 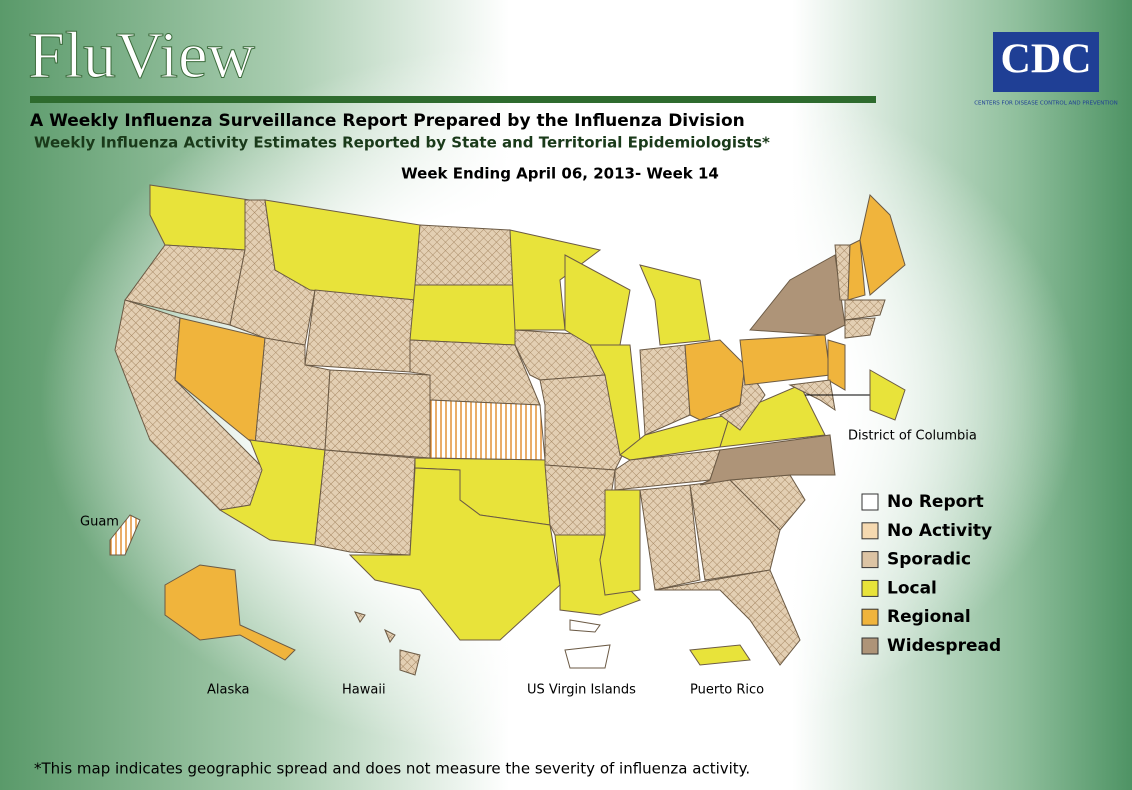 What do you see at coordinates (364, 690) in the screenshot?
I see `map-label: Hawaii` at bounding box center [364, 690].